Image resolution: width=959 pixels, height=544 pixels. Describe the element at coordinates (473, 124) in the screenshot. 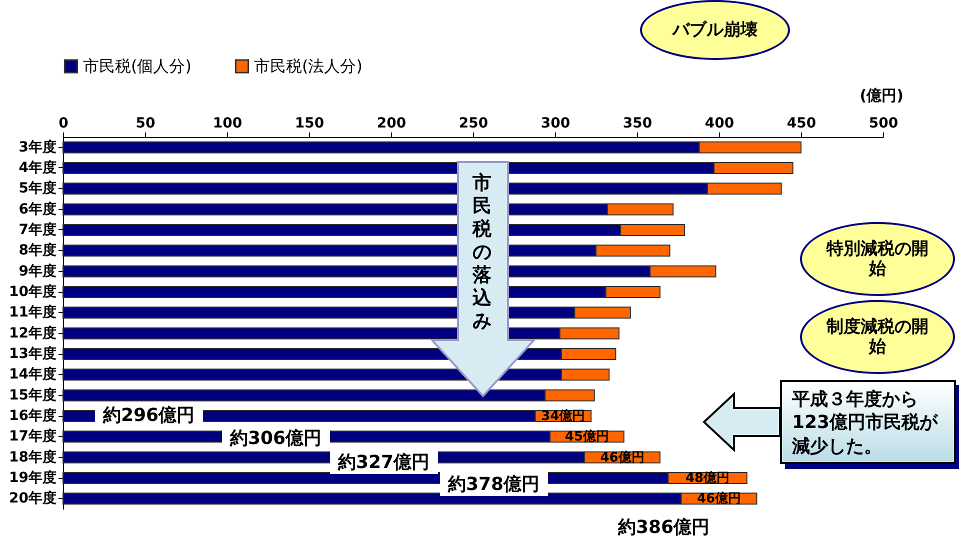

I see `x-tick-label: 250` at that location.